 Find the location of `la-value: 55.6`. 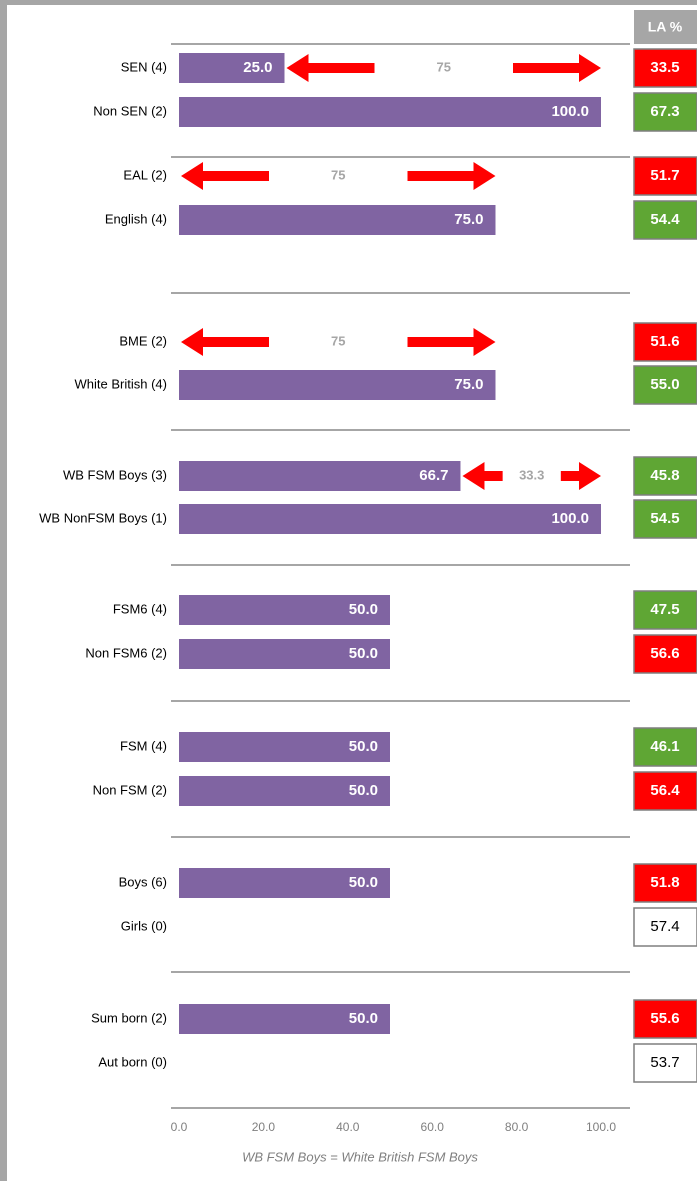

la-value: 55.6 is located at coordinates (664, 1018).